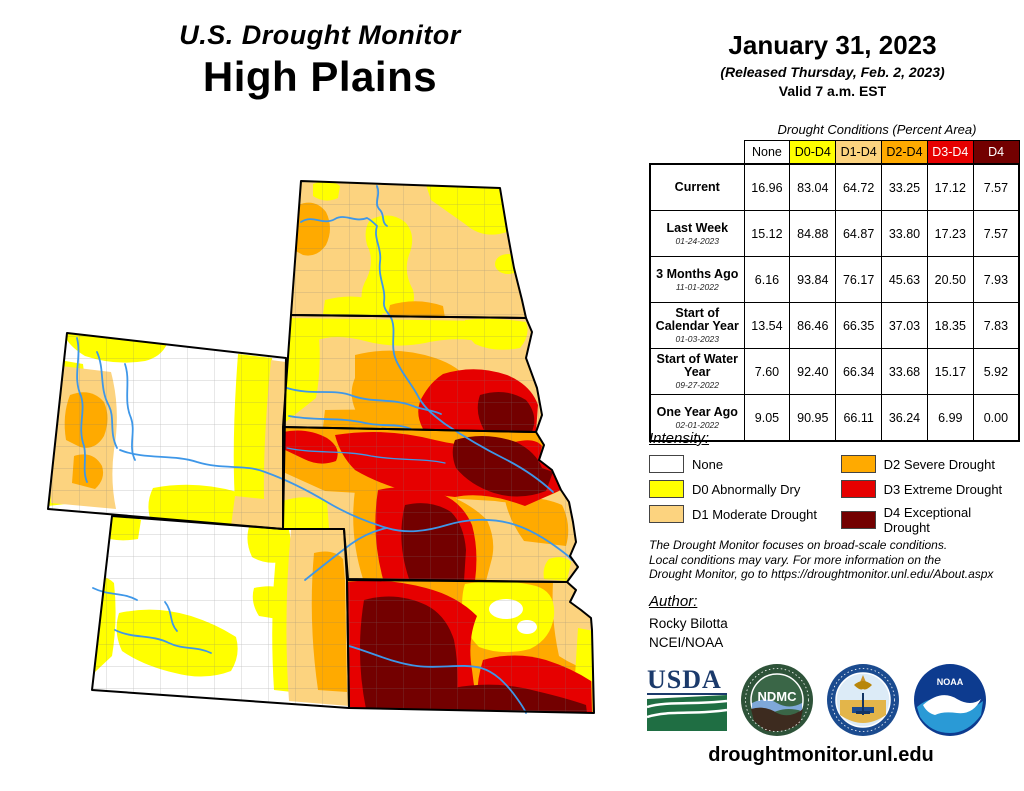  What do you see at coordinates (673, 601) in the screenshot?
I see `author-heading: Author:` at bounding box center [673, 601].